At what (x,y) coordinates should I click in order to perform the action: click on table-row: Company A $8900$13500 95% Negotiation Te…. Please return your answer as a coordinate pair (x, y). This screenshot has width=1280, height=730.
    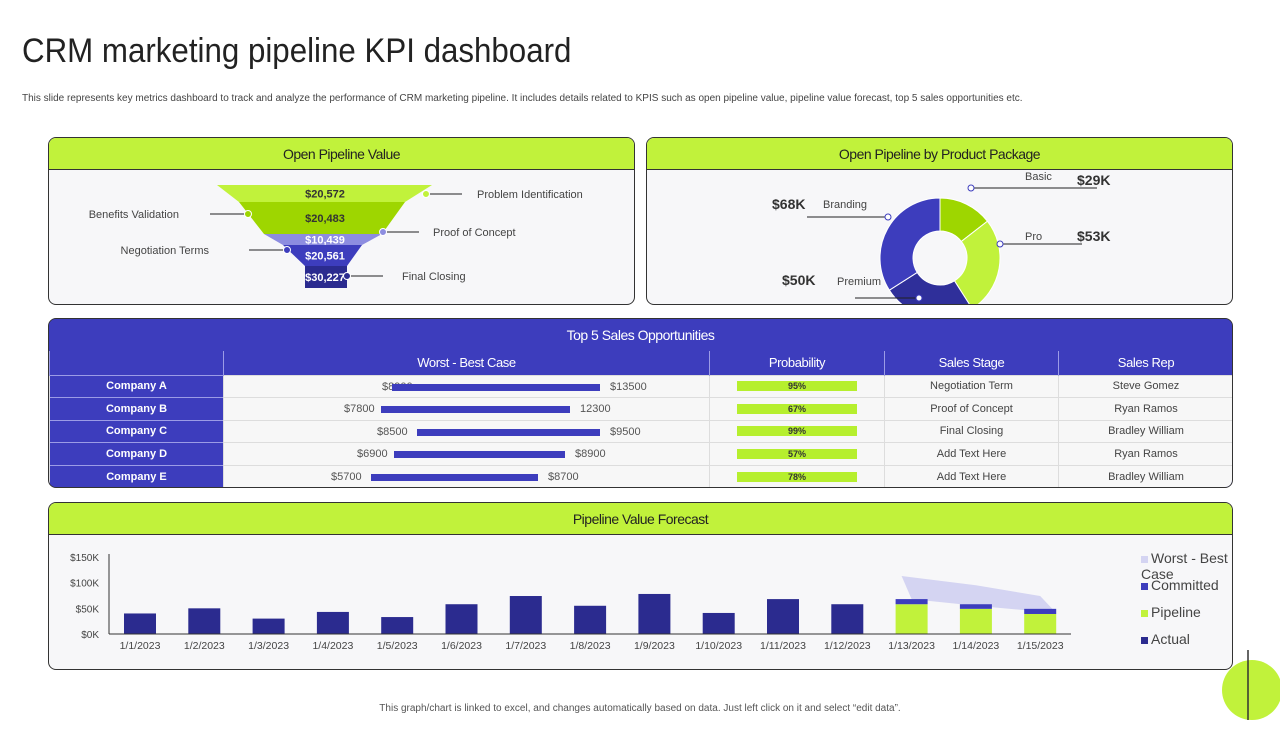
    Looking at the image, I should click on (640, 386).